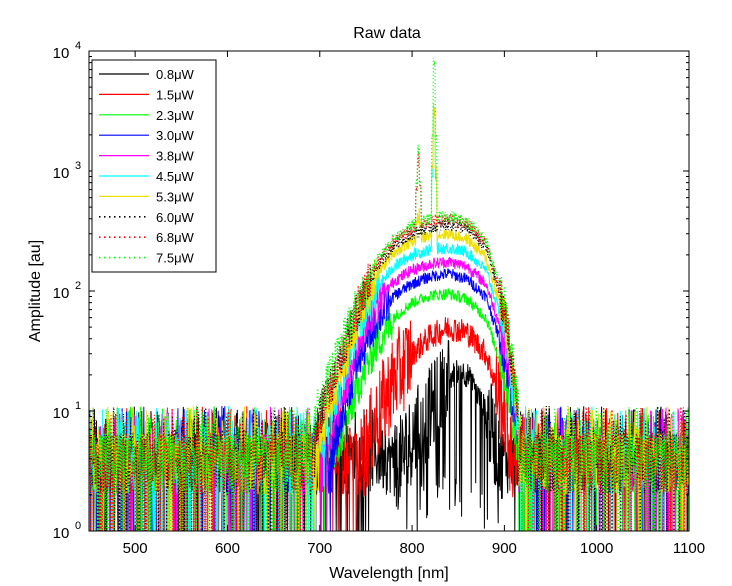 Image resolution: width=732 pixels, height=586 pixels. Describe the element at coordinates (78, 406) in the screenshot. I see `y-tick-exponent: 1` at that location.